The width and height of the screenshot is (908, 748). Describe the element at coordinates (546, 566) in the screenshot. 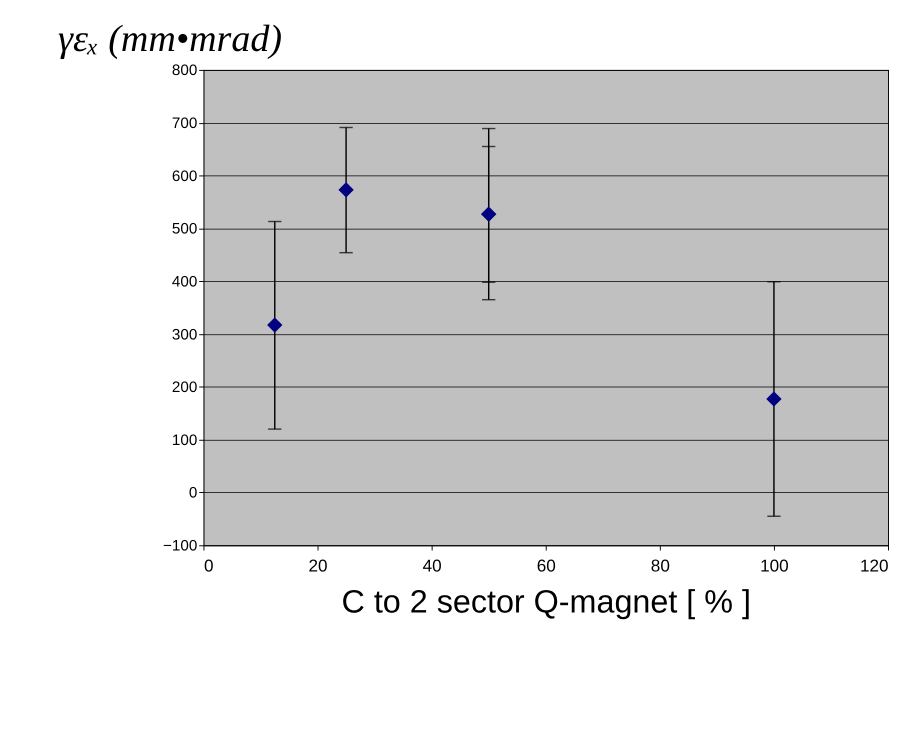

I see `x-tick-label: 60` at that location.